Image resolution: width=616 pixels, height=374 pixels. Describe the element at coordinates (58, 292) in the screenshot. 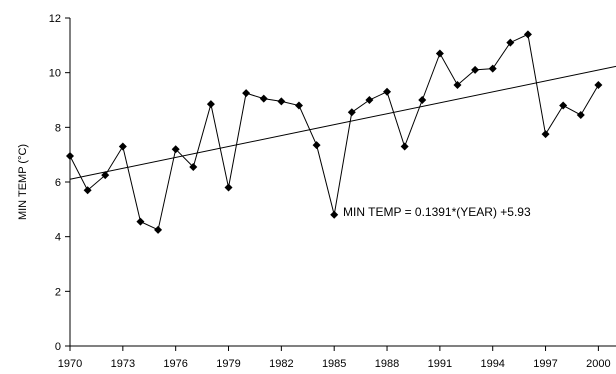

I see `y-tick-label: 2` at that location.